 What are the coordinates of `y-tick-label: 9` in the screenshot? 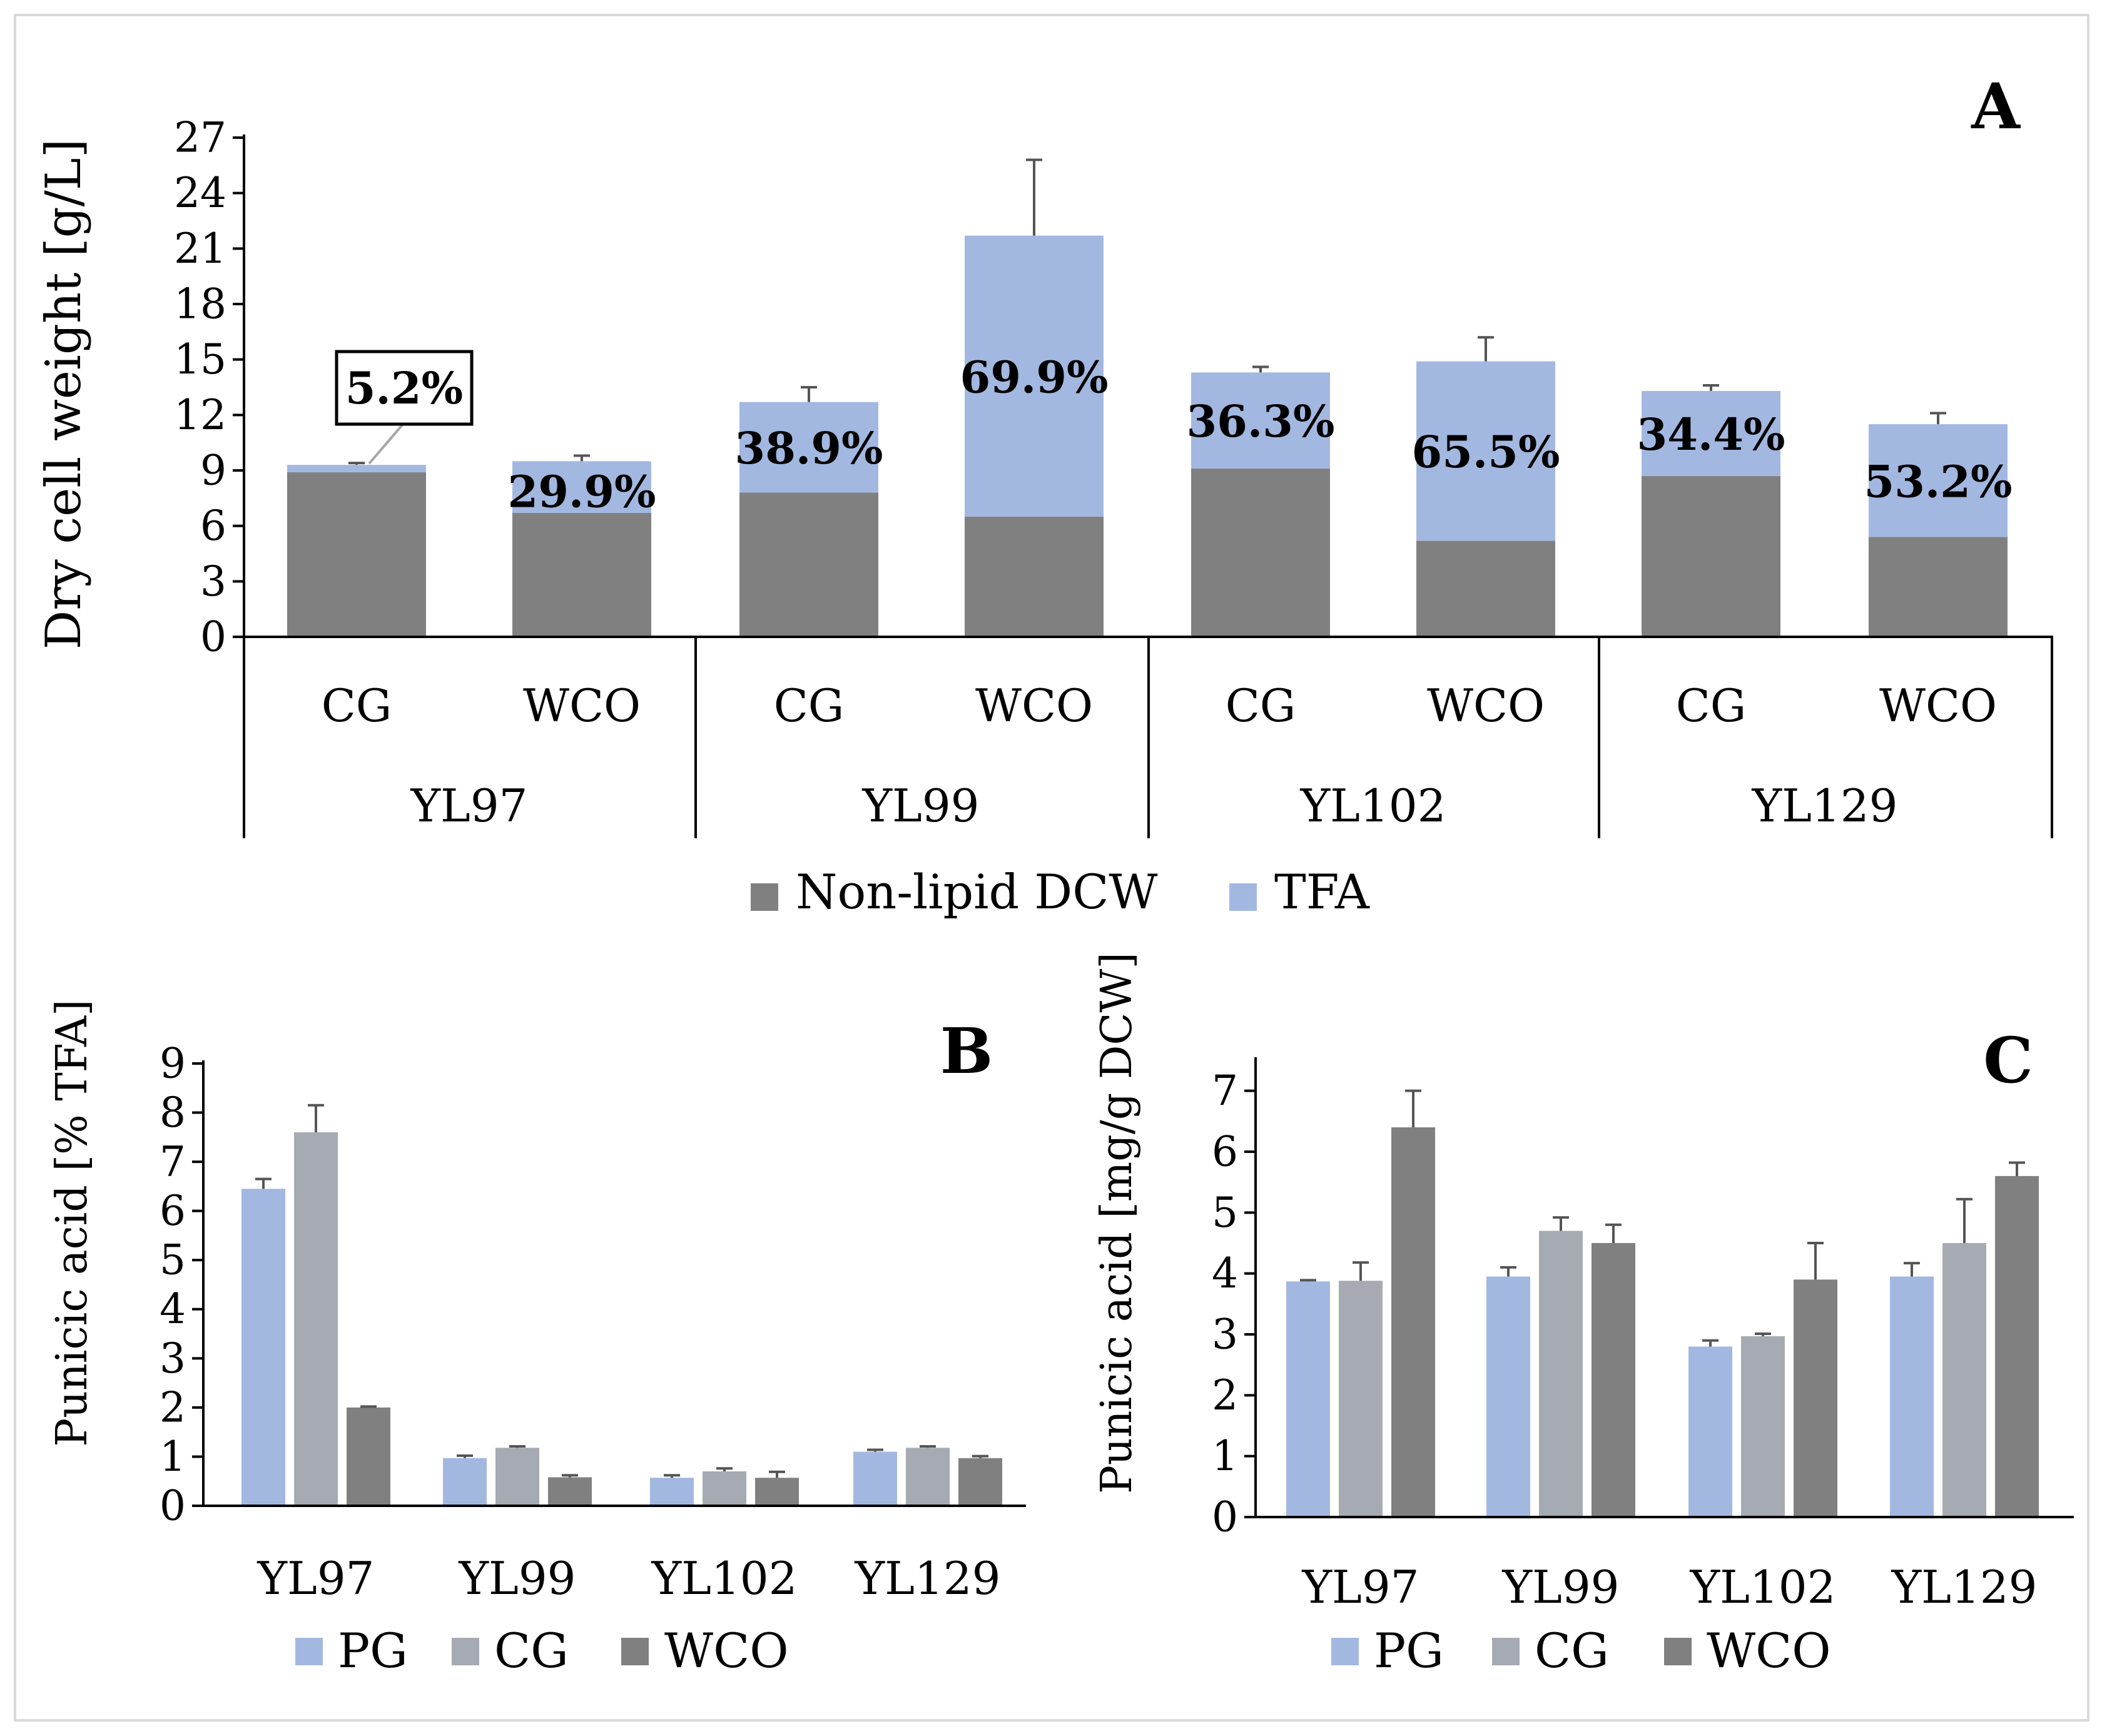 It's located at (173, 1063).